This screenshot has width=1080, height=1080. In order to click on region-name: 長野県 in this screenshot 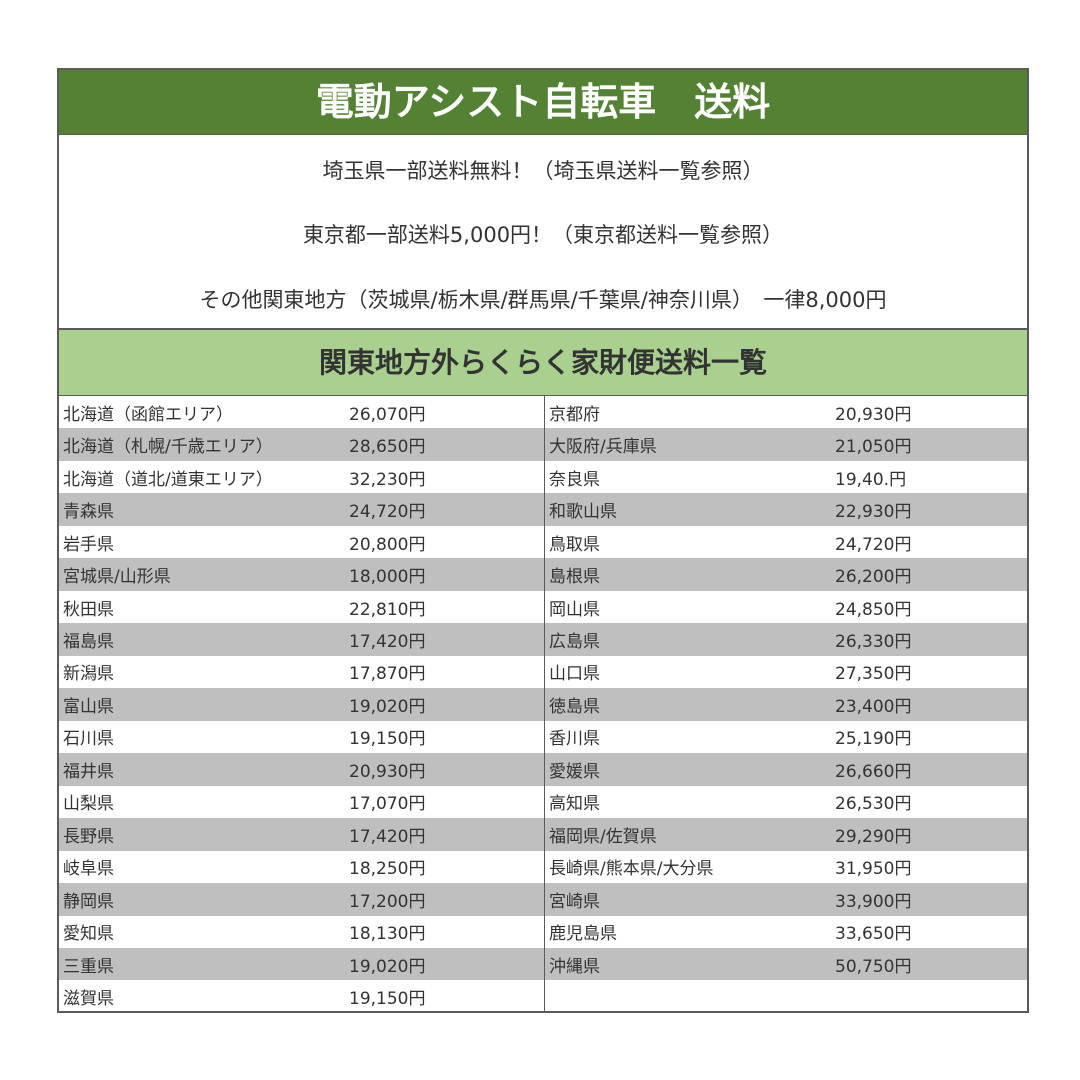, I will do `click(88, 836)`.